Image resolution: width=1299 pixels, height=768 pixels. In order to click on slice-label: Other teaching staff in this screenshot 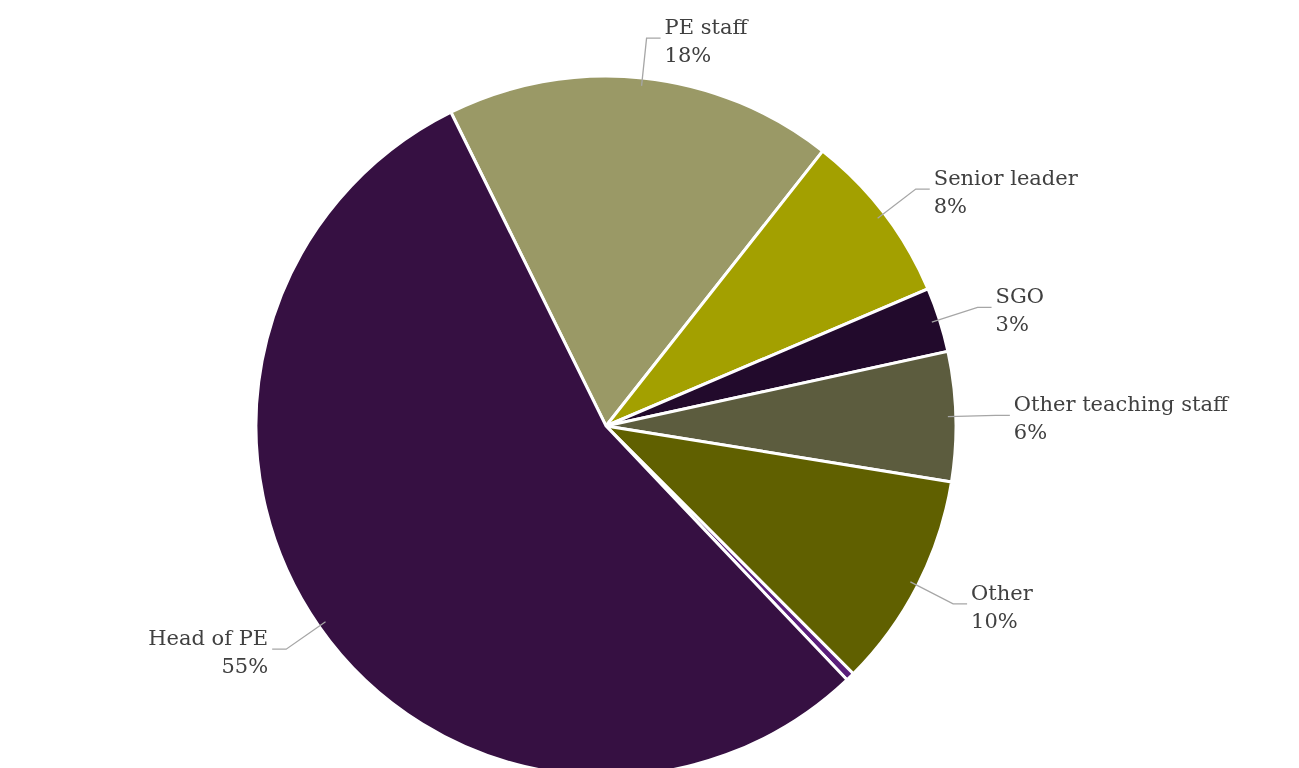, I will do `click(1121, 404)`.